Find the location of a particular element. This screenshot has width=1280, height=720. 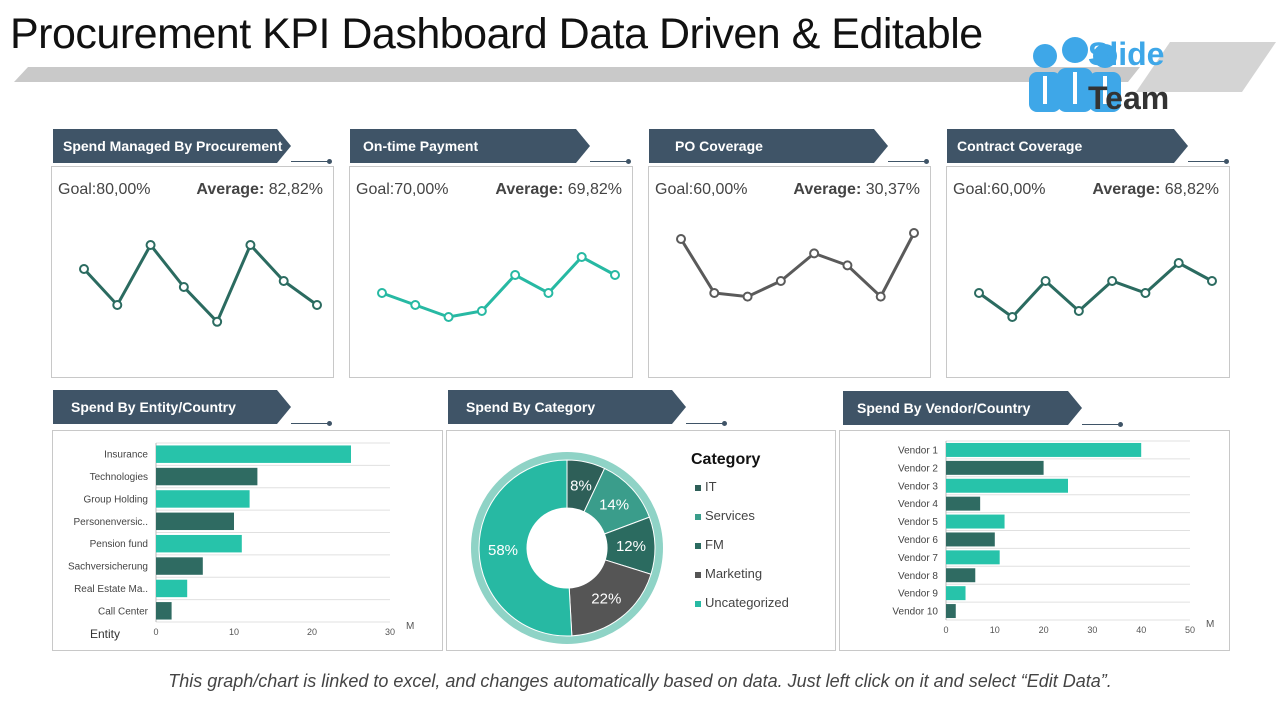

header-spend-by-vendor: Spend By Vendor/Country is located at coordinates (962, 408).